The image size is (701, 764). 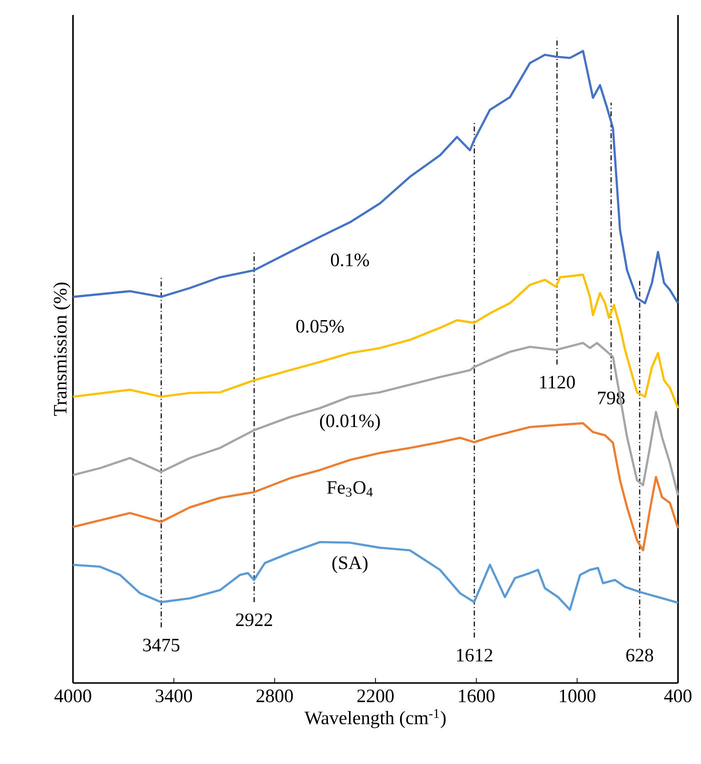 I want to click on ref-line-label: 3475, so click(x=161, y=645).